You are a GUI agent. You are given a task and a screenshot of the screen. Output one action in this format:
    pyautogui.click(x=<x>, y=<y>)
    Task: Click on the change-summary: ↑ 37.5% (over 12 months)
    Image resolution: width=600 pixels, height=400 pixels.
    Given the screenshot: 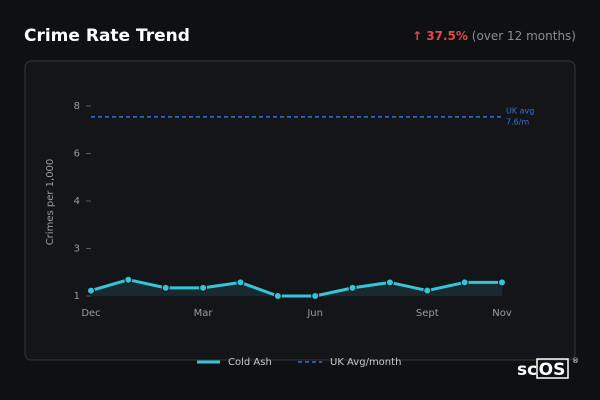 What is the action you would take?
    pyautogui.click(x=494, y=36)
    